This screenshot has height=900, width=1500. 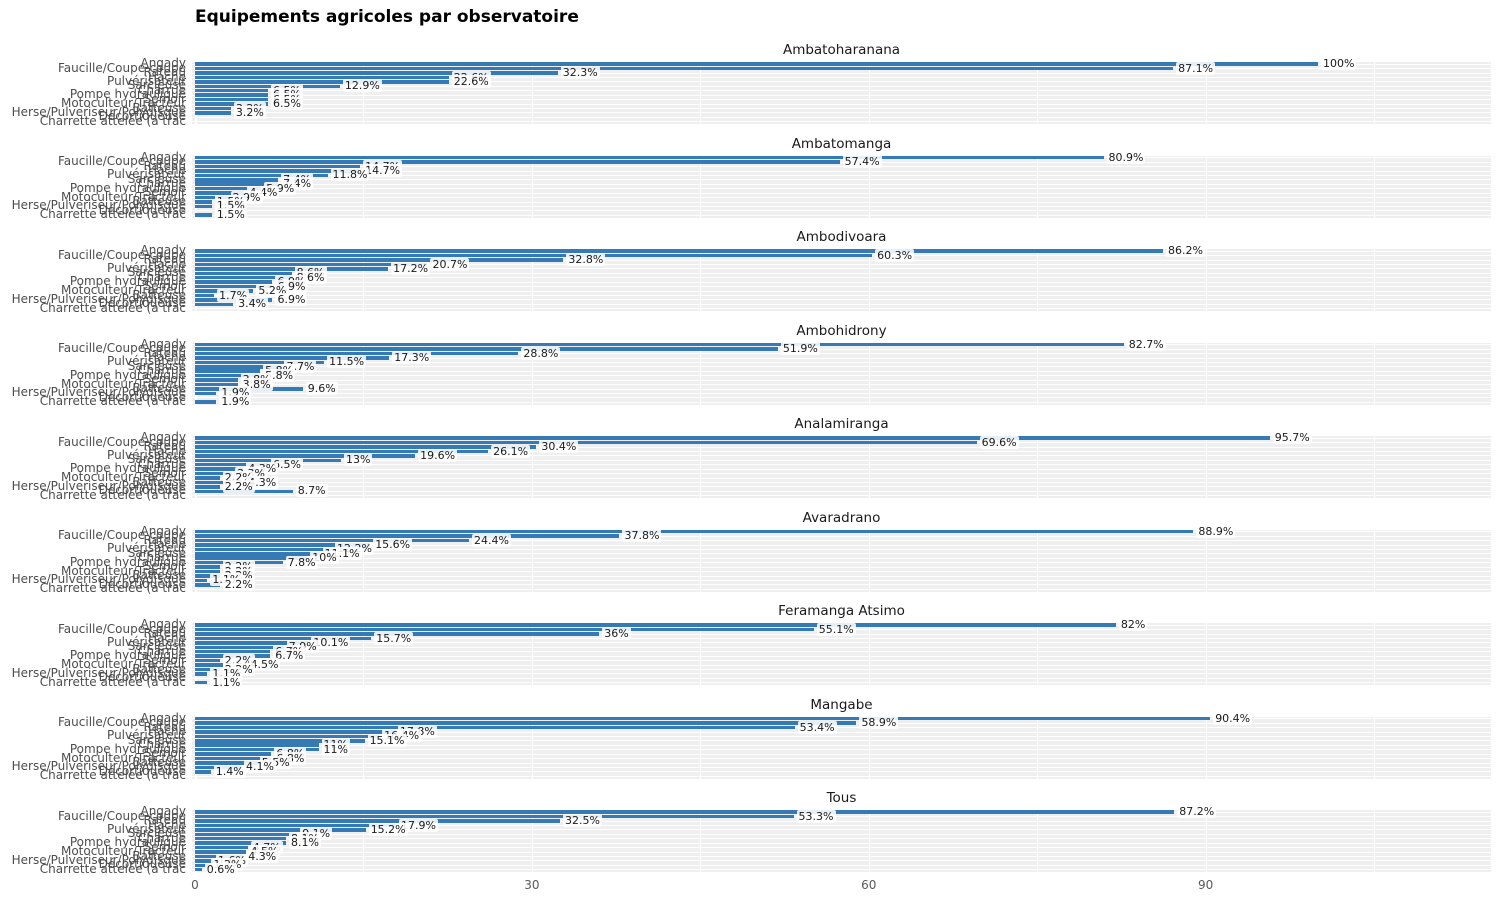 I want to click on bar-value-label: 69.6%, so click(x=999, y=442).